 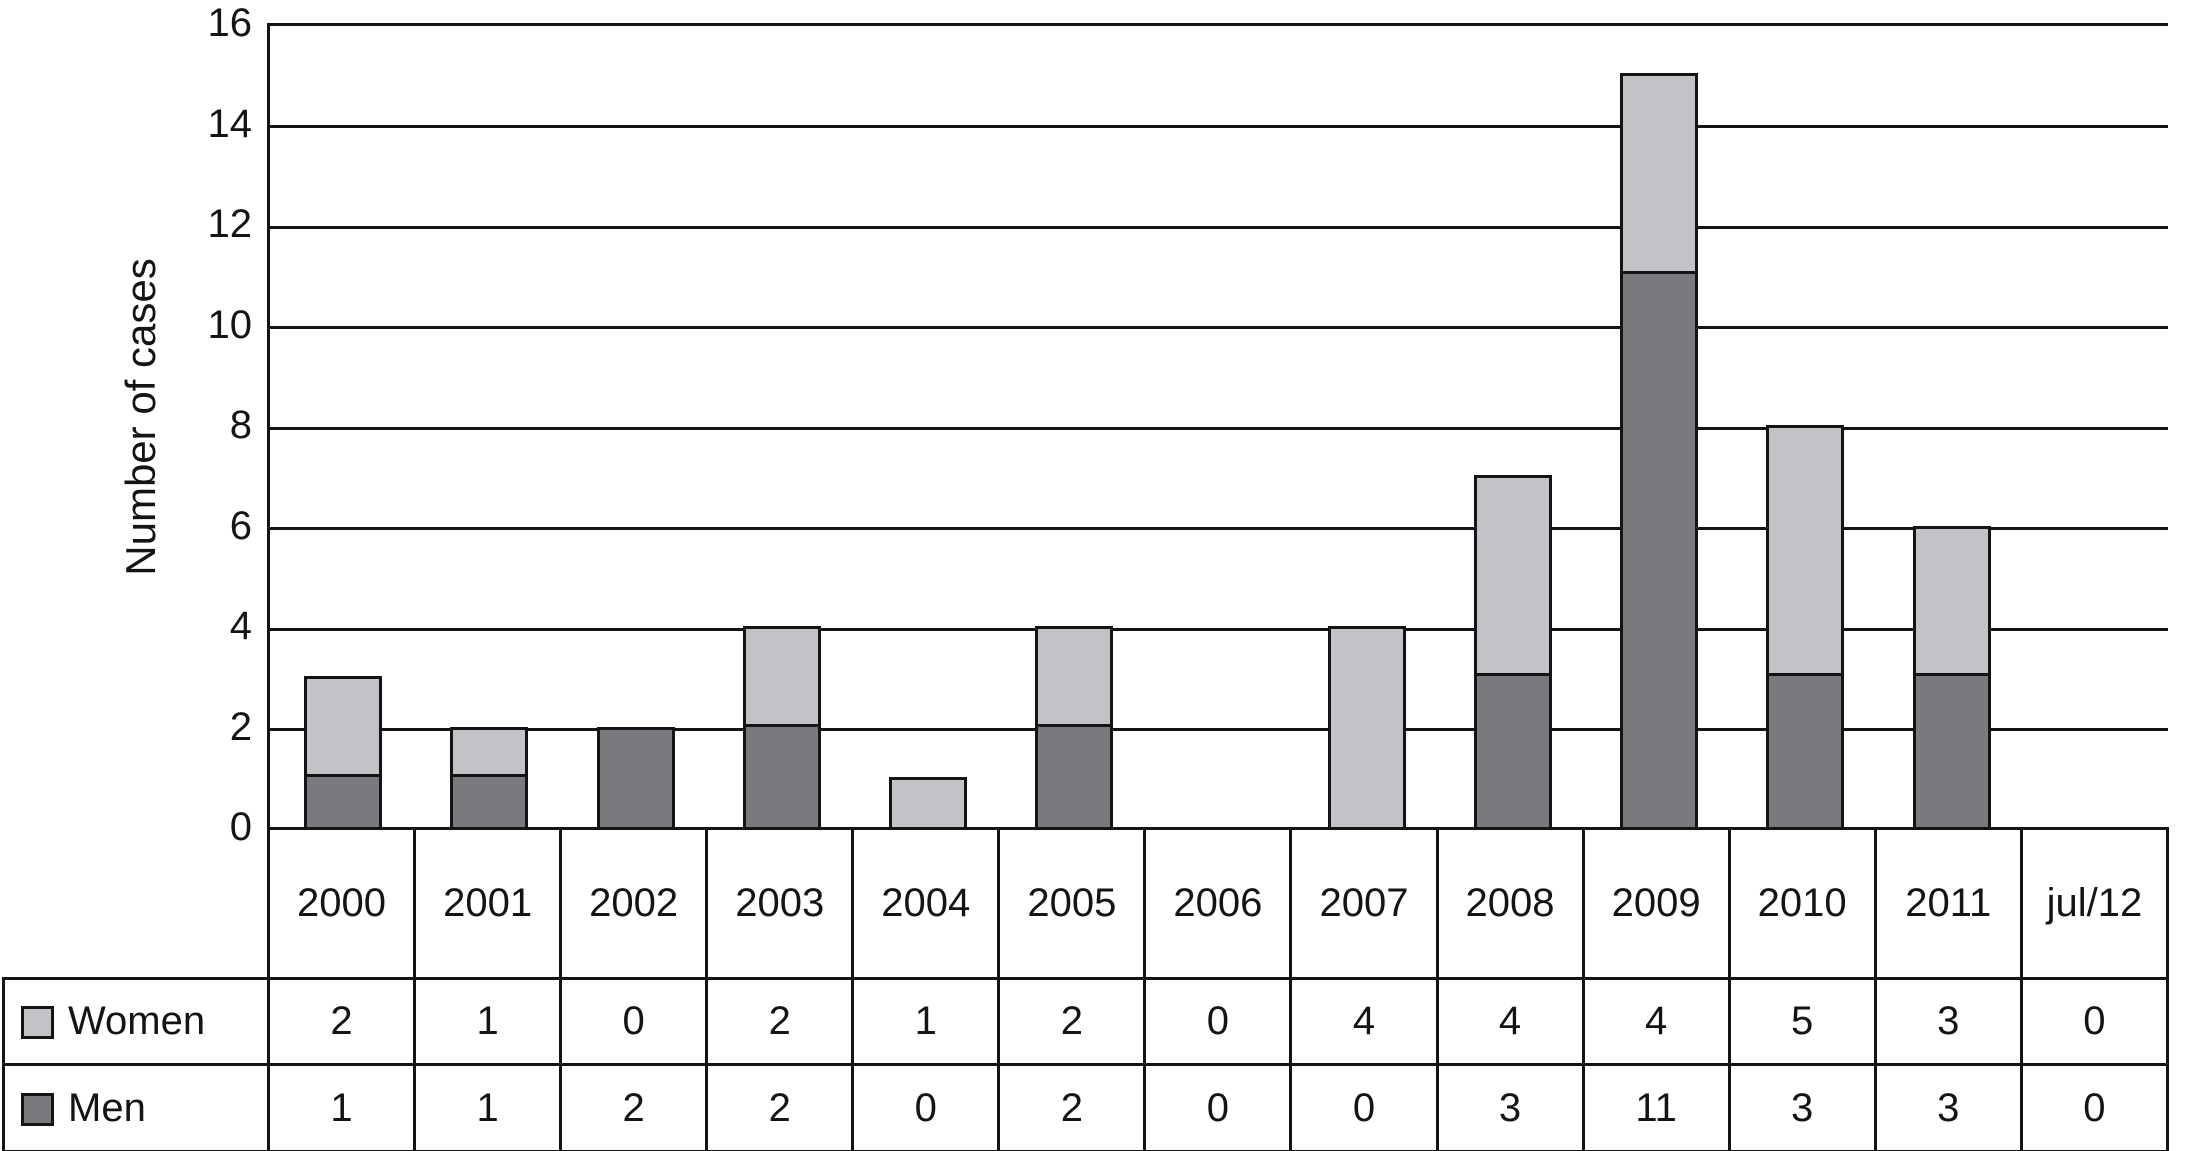 What do you see at coordinates (37, 1109) in the screenshot?
I see `men-swatch-icon` at bounding box center [37, 1109].